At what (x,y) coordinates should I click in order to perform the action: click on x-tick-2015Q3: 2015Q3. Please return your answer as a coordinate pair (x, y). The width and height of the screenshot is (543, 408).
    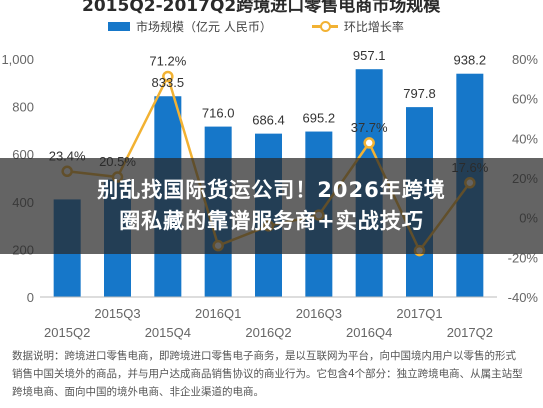
    Looking at the image, I should click on (117, 313).